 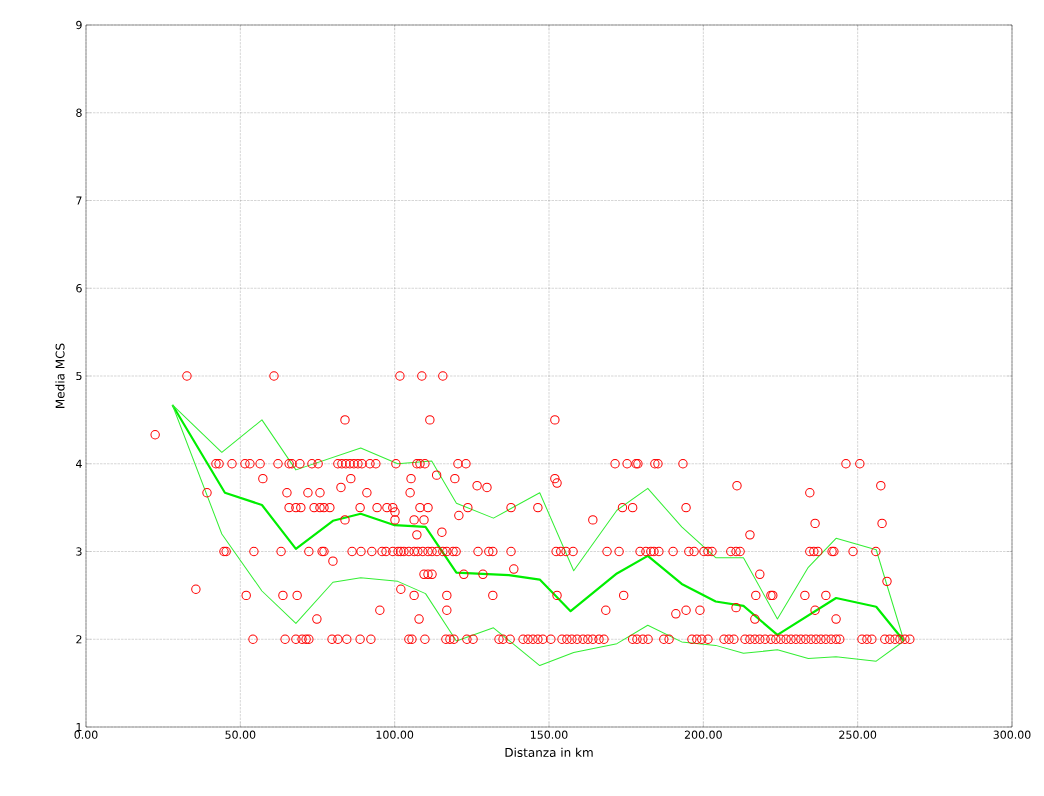 I want to click on y-tick-label: 4, so click(x=79, y=463).